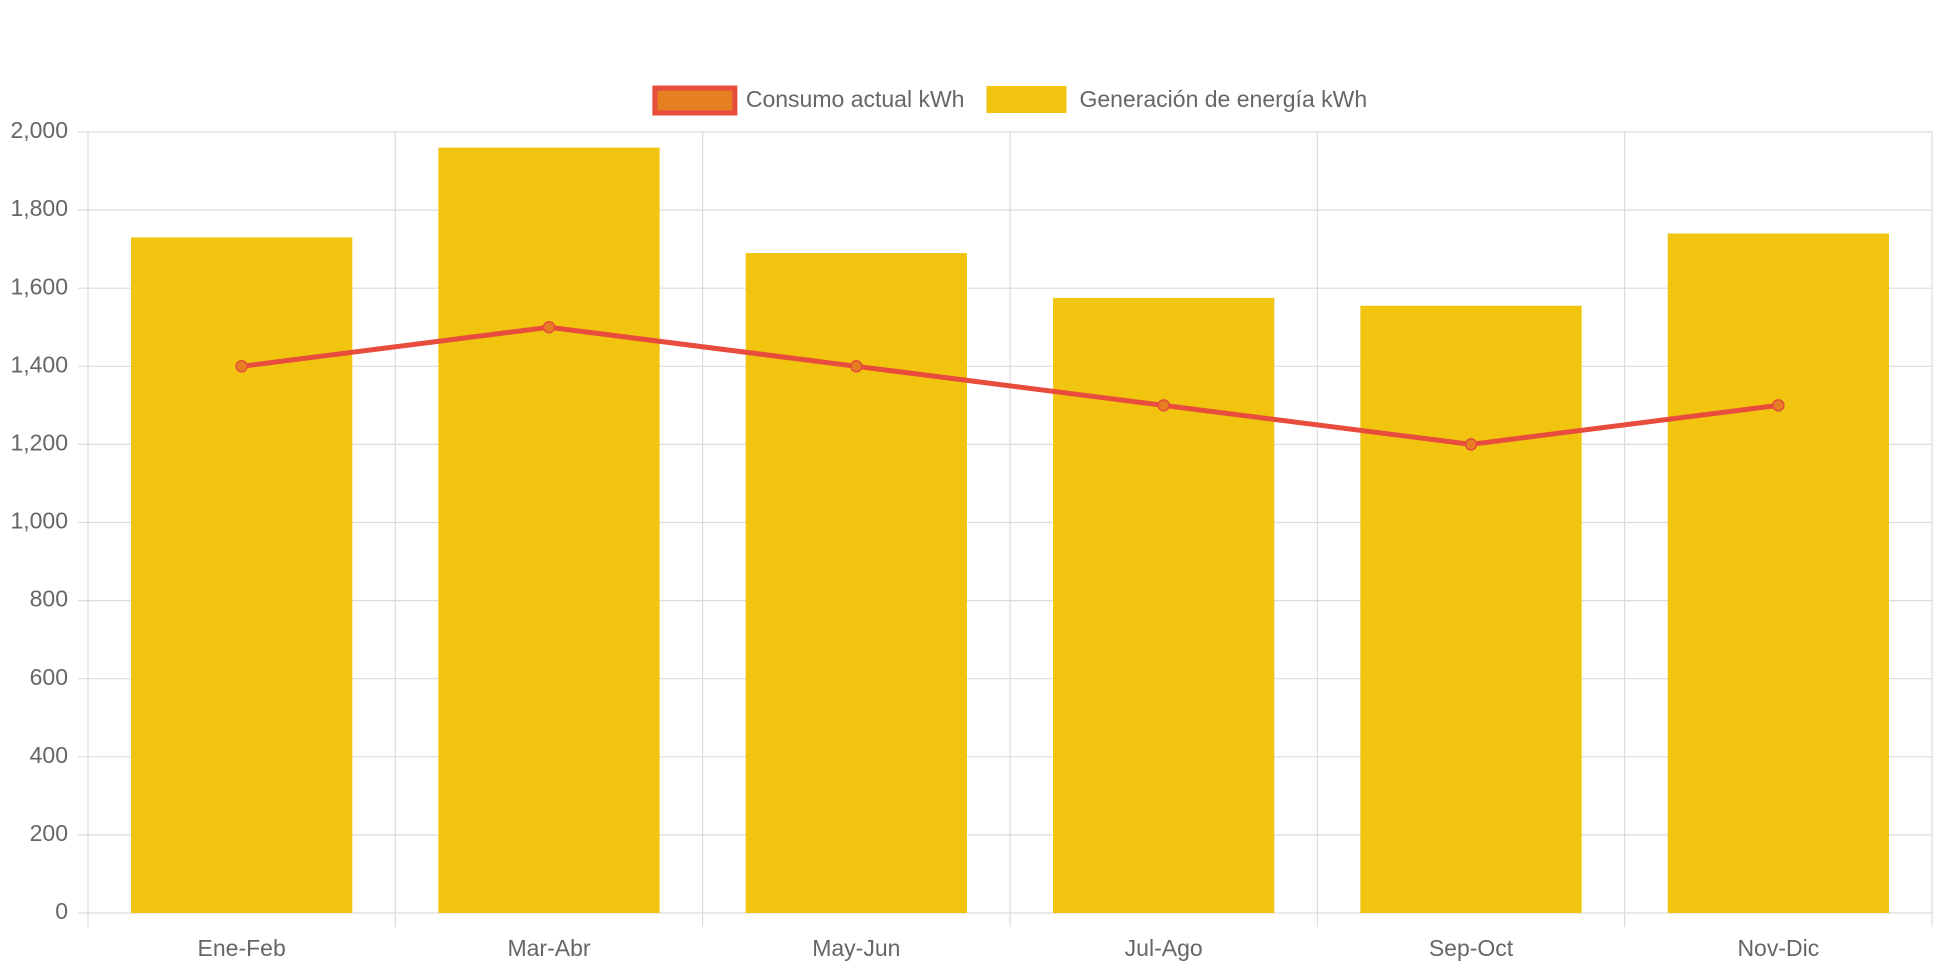  What do you see at coordinates (39, 208) in the screenshot?
I see `y-tick-label: 1,800` at bounding box center [39, 208].